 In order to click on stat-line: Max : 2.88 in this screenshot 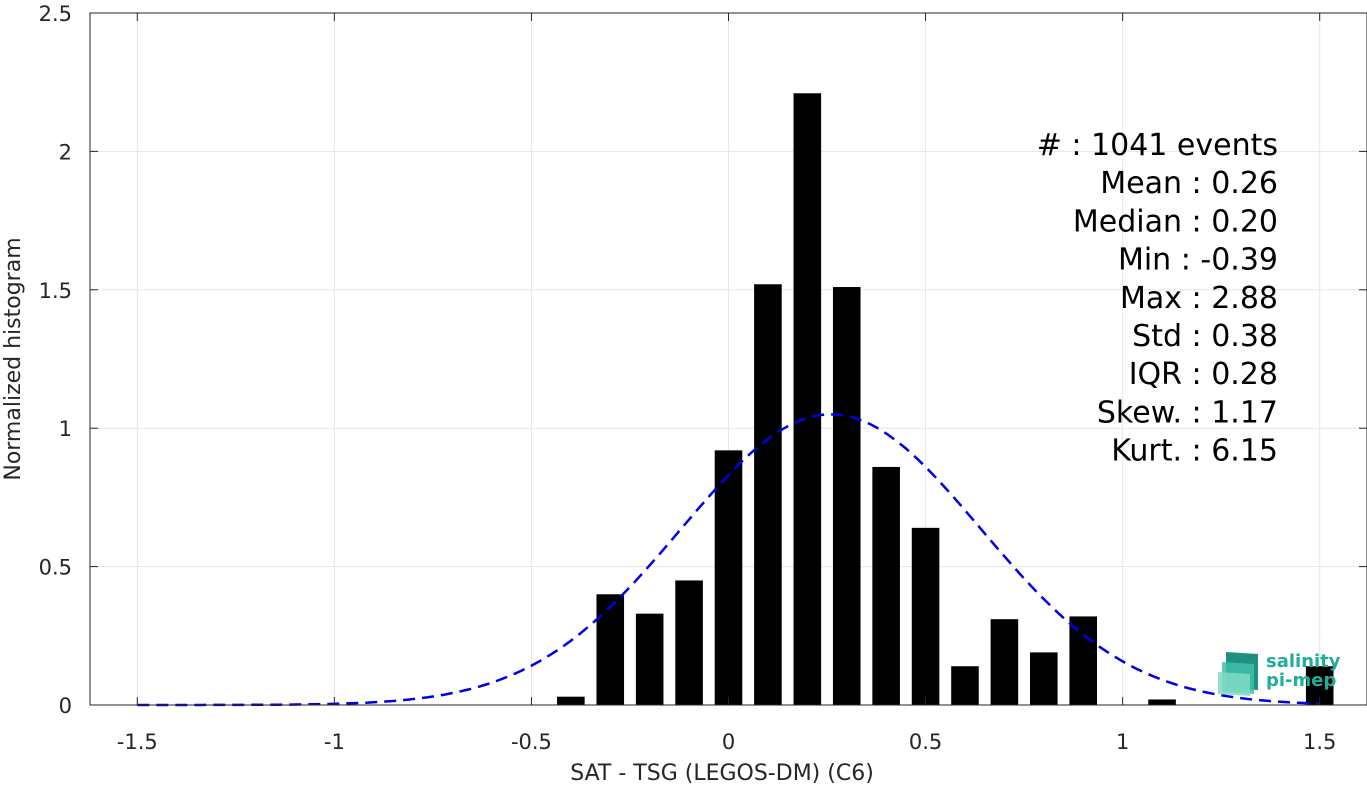, I will do `click(1199, 298)`.